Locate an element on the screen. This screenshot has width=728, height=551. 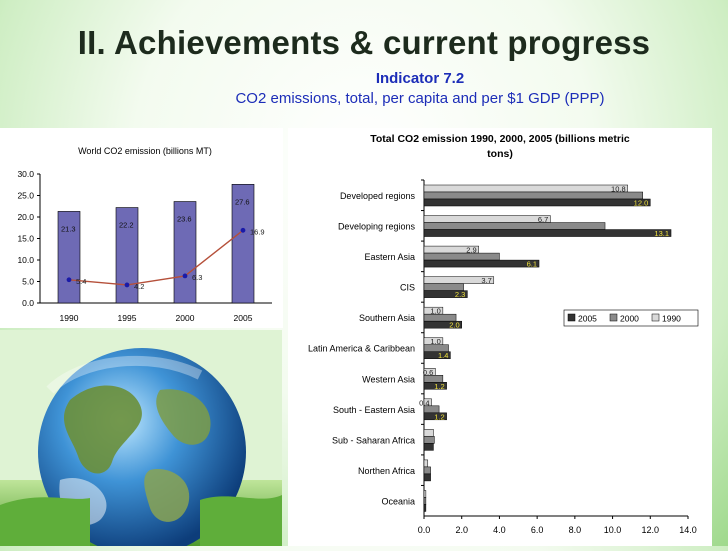
line-point-2005 is located at coordinates (243, 230).